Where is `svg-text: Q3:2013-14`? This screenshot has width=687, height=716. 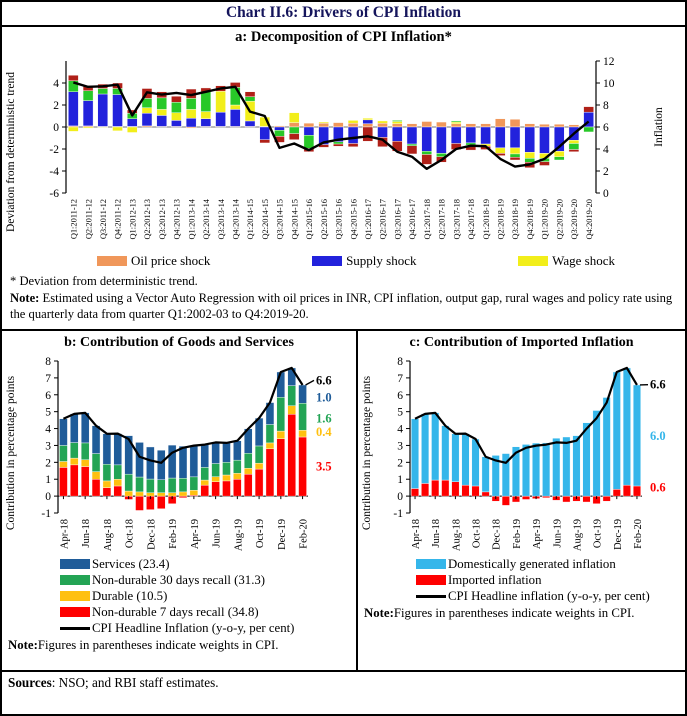 svg-text: Q3:2013-14 is located at coordinates (221, 218).